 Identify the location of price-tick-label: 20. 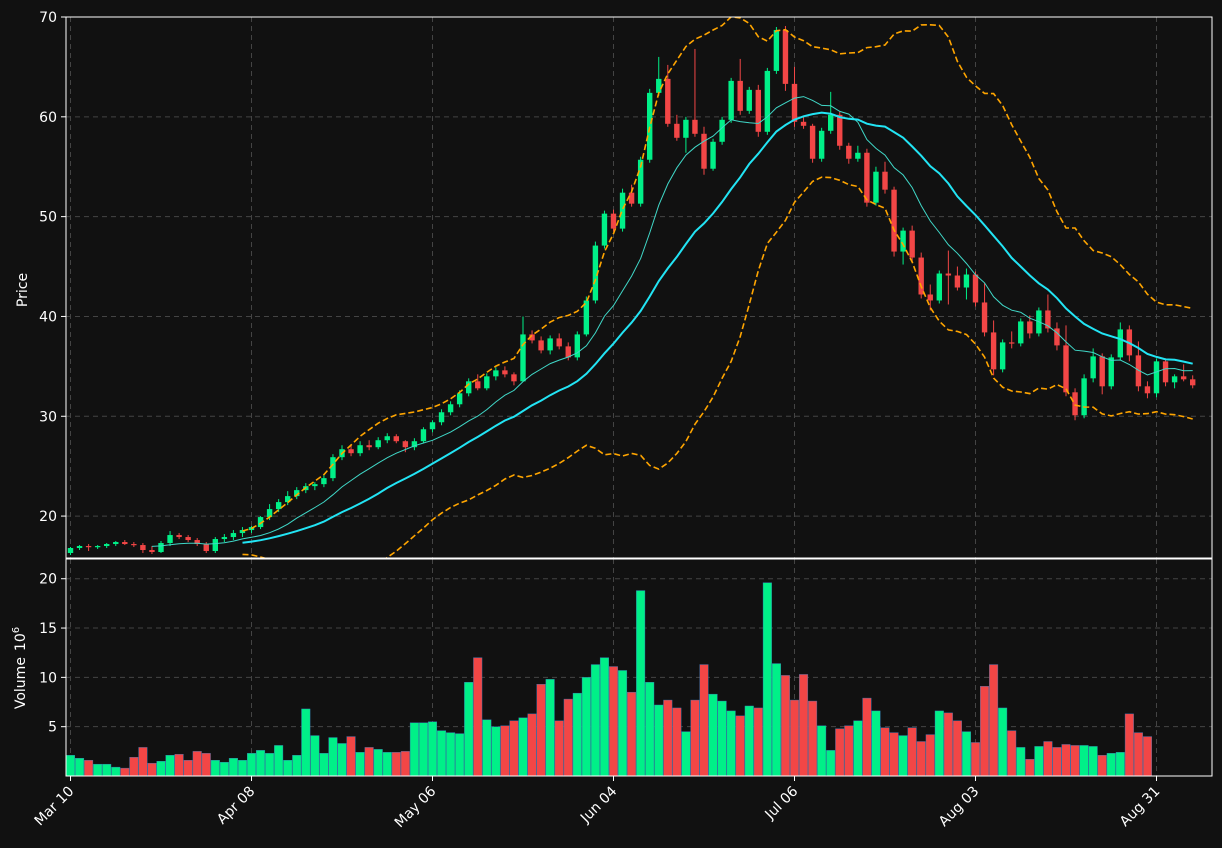
(48, 517).